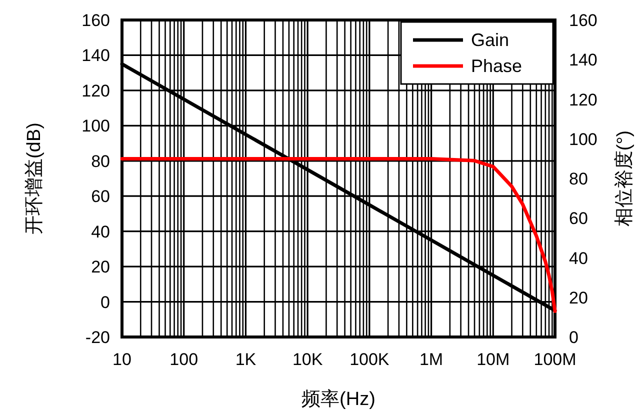  Describe the element at coordinates (100, 161) in the screenshot. I see `y-tick-label: 80` at that location.